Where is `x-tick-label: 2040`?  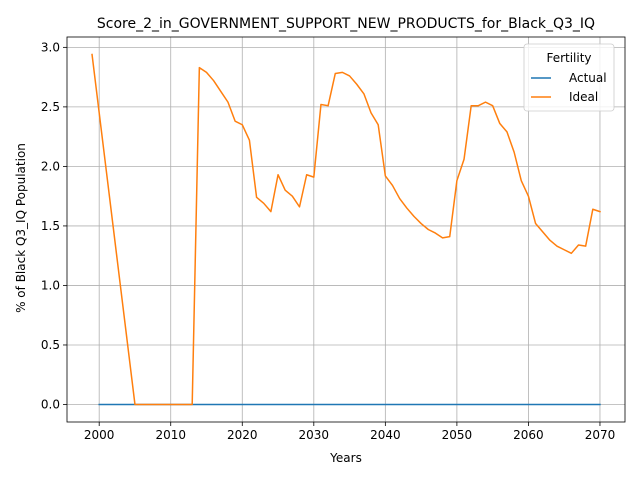 x-tick-label: 2040 is located at coordinates (385, 435).